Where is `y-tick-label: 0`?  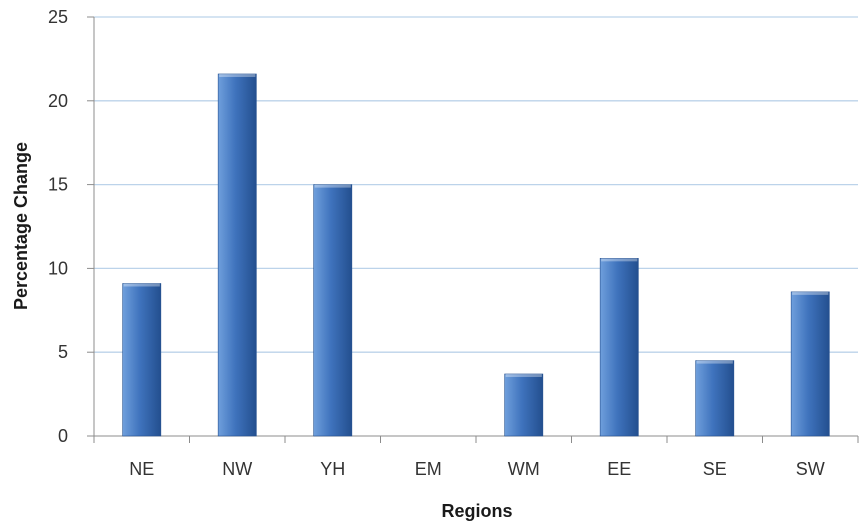
y-tick-label: 0 is located at coordinates (63, 436).